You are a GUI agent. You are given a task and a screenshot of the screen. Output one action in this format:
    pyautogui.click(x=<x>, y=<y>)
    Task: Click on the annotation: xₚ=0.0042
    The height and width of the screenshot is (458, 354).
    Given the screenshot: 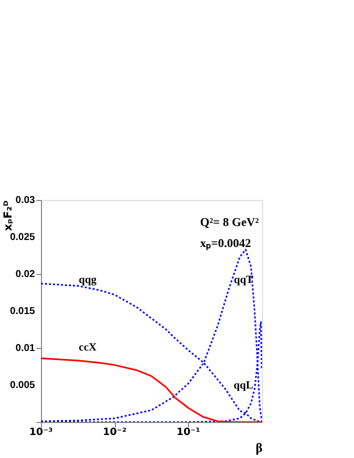 What is the action you would take?
    pyautogui.click(x=225, y=243)
    